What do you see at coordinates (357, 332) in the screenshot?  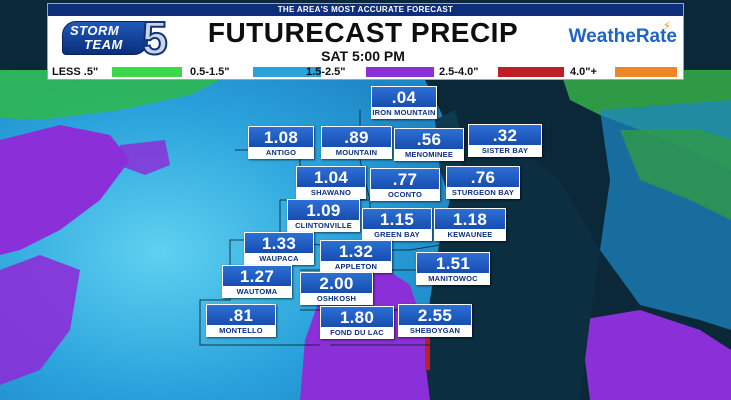 I see `city-name: FOND DU LAC` at bounding box center [357, 332].